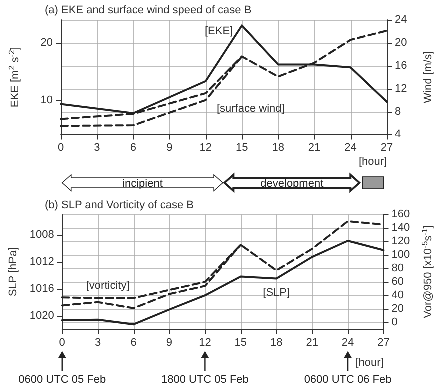  What do you see at coordinates (398, 134) in the screenshot?
I see `y2-tick-label: 4` at bounding box center [398, 134].